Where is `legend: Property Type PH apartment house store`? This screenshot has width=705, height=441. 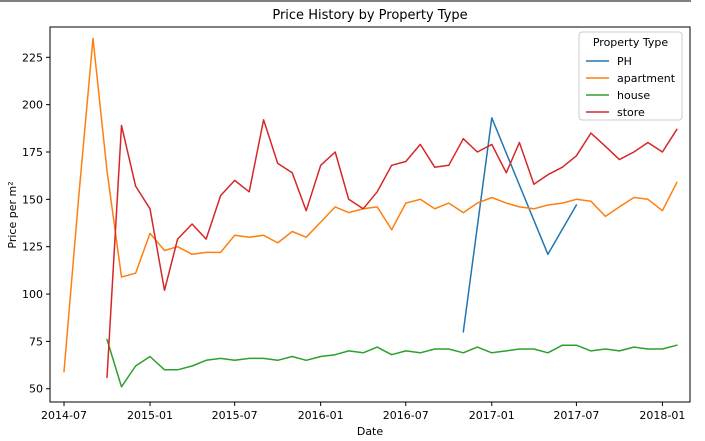 legend: Property Type PH apartment house store is located at coordinates (630, 76).